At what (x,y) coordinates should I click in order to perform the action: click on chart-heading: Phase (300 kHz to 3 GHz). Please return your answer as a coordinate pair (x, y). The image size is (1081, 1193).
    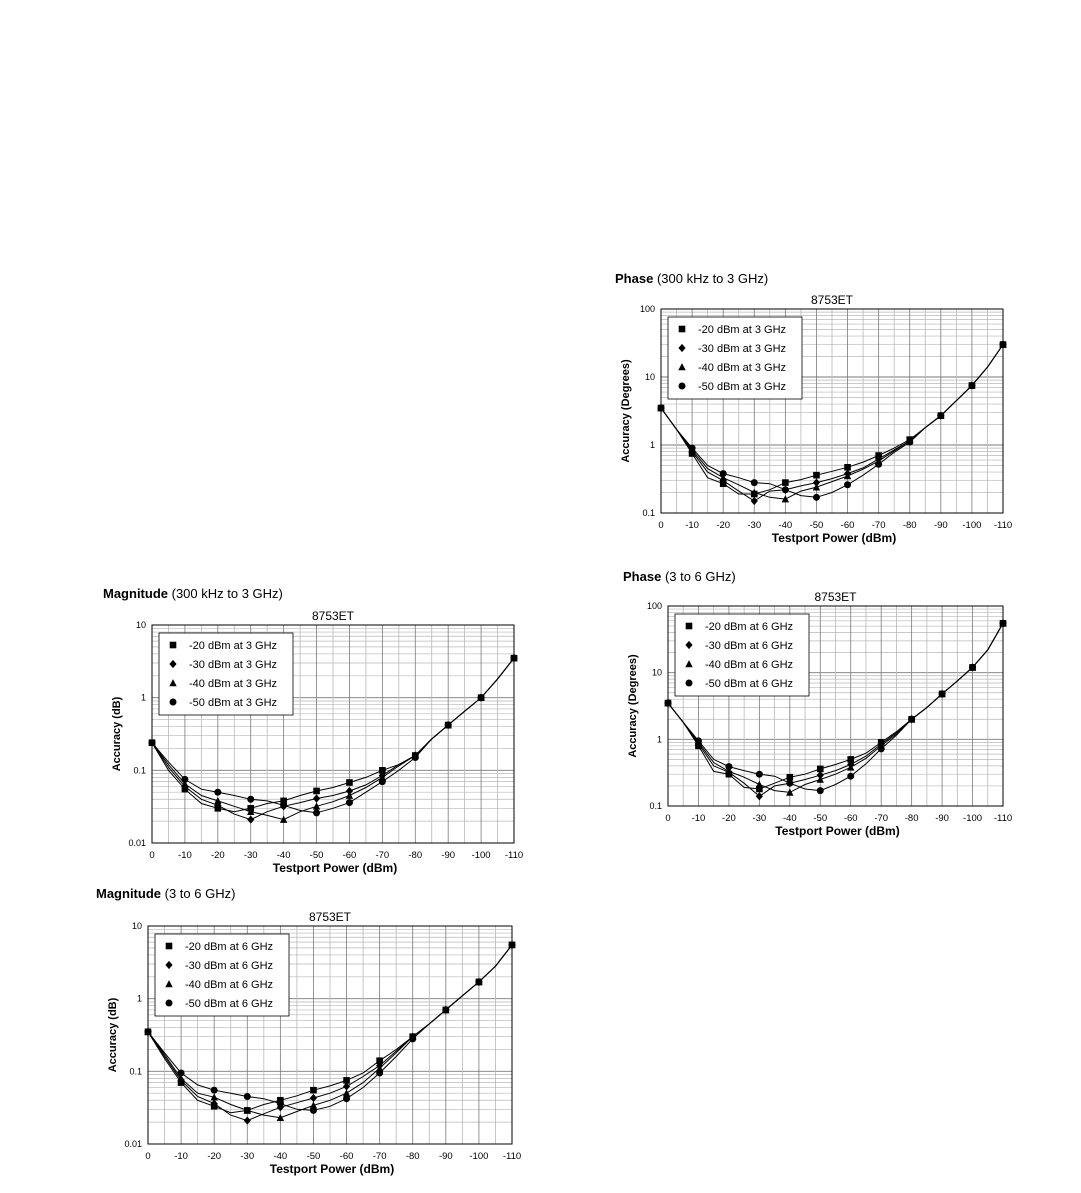
    Looking at the image, I should click on (691, 278).